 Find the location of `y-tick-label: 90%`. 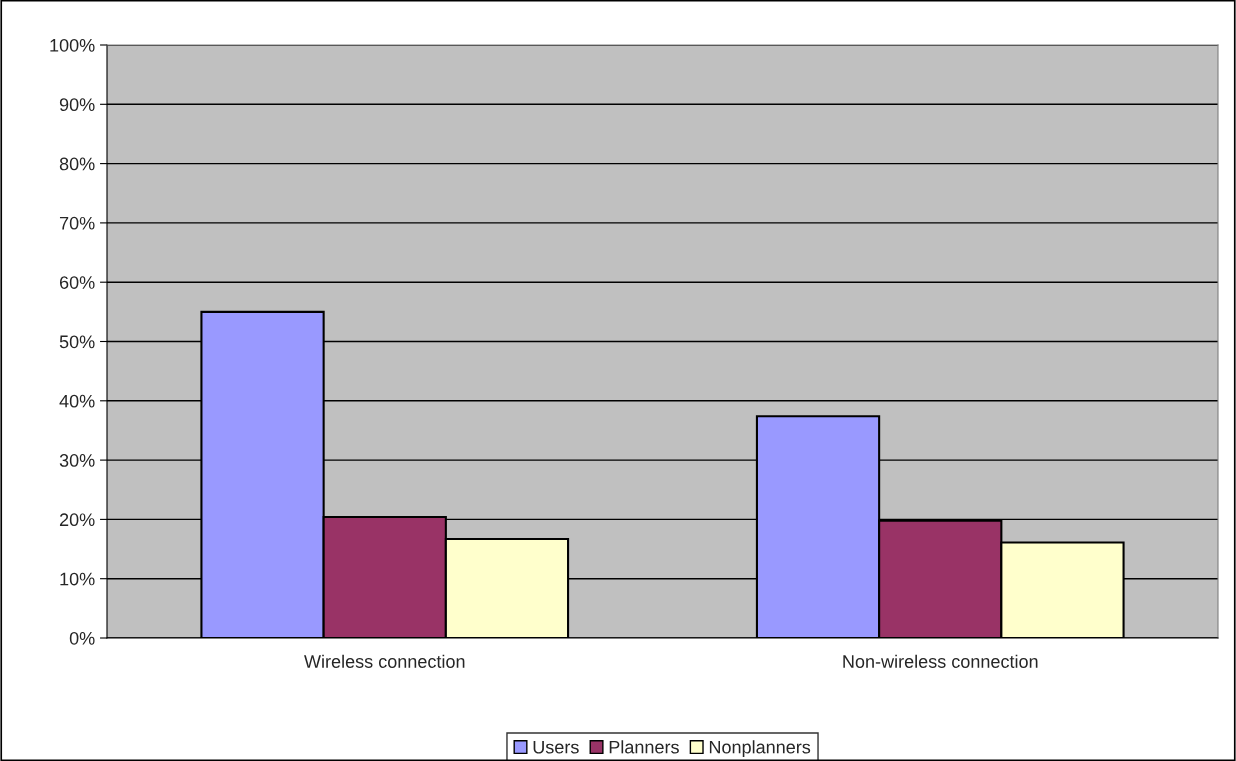

y-tick-label: 90% is located at coordinates (77, 105).